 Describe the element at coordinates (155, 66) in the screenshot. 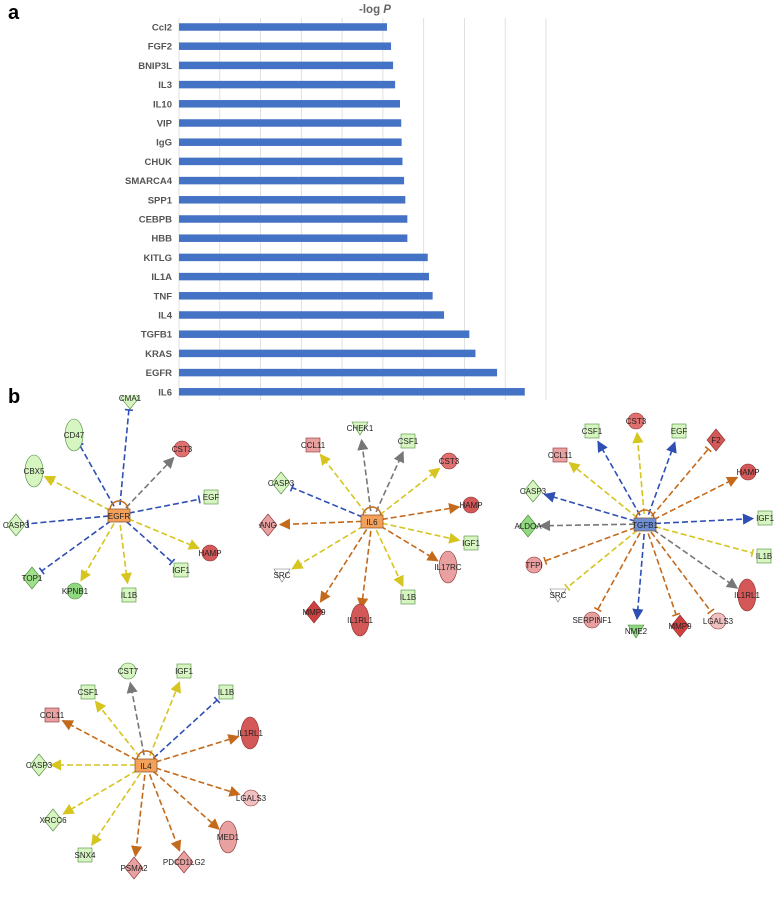

I see `category-label: BNIP3L` at that location.